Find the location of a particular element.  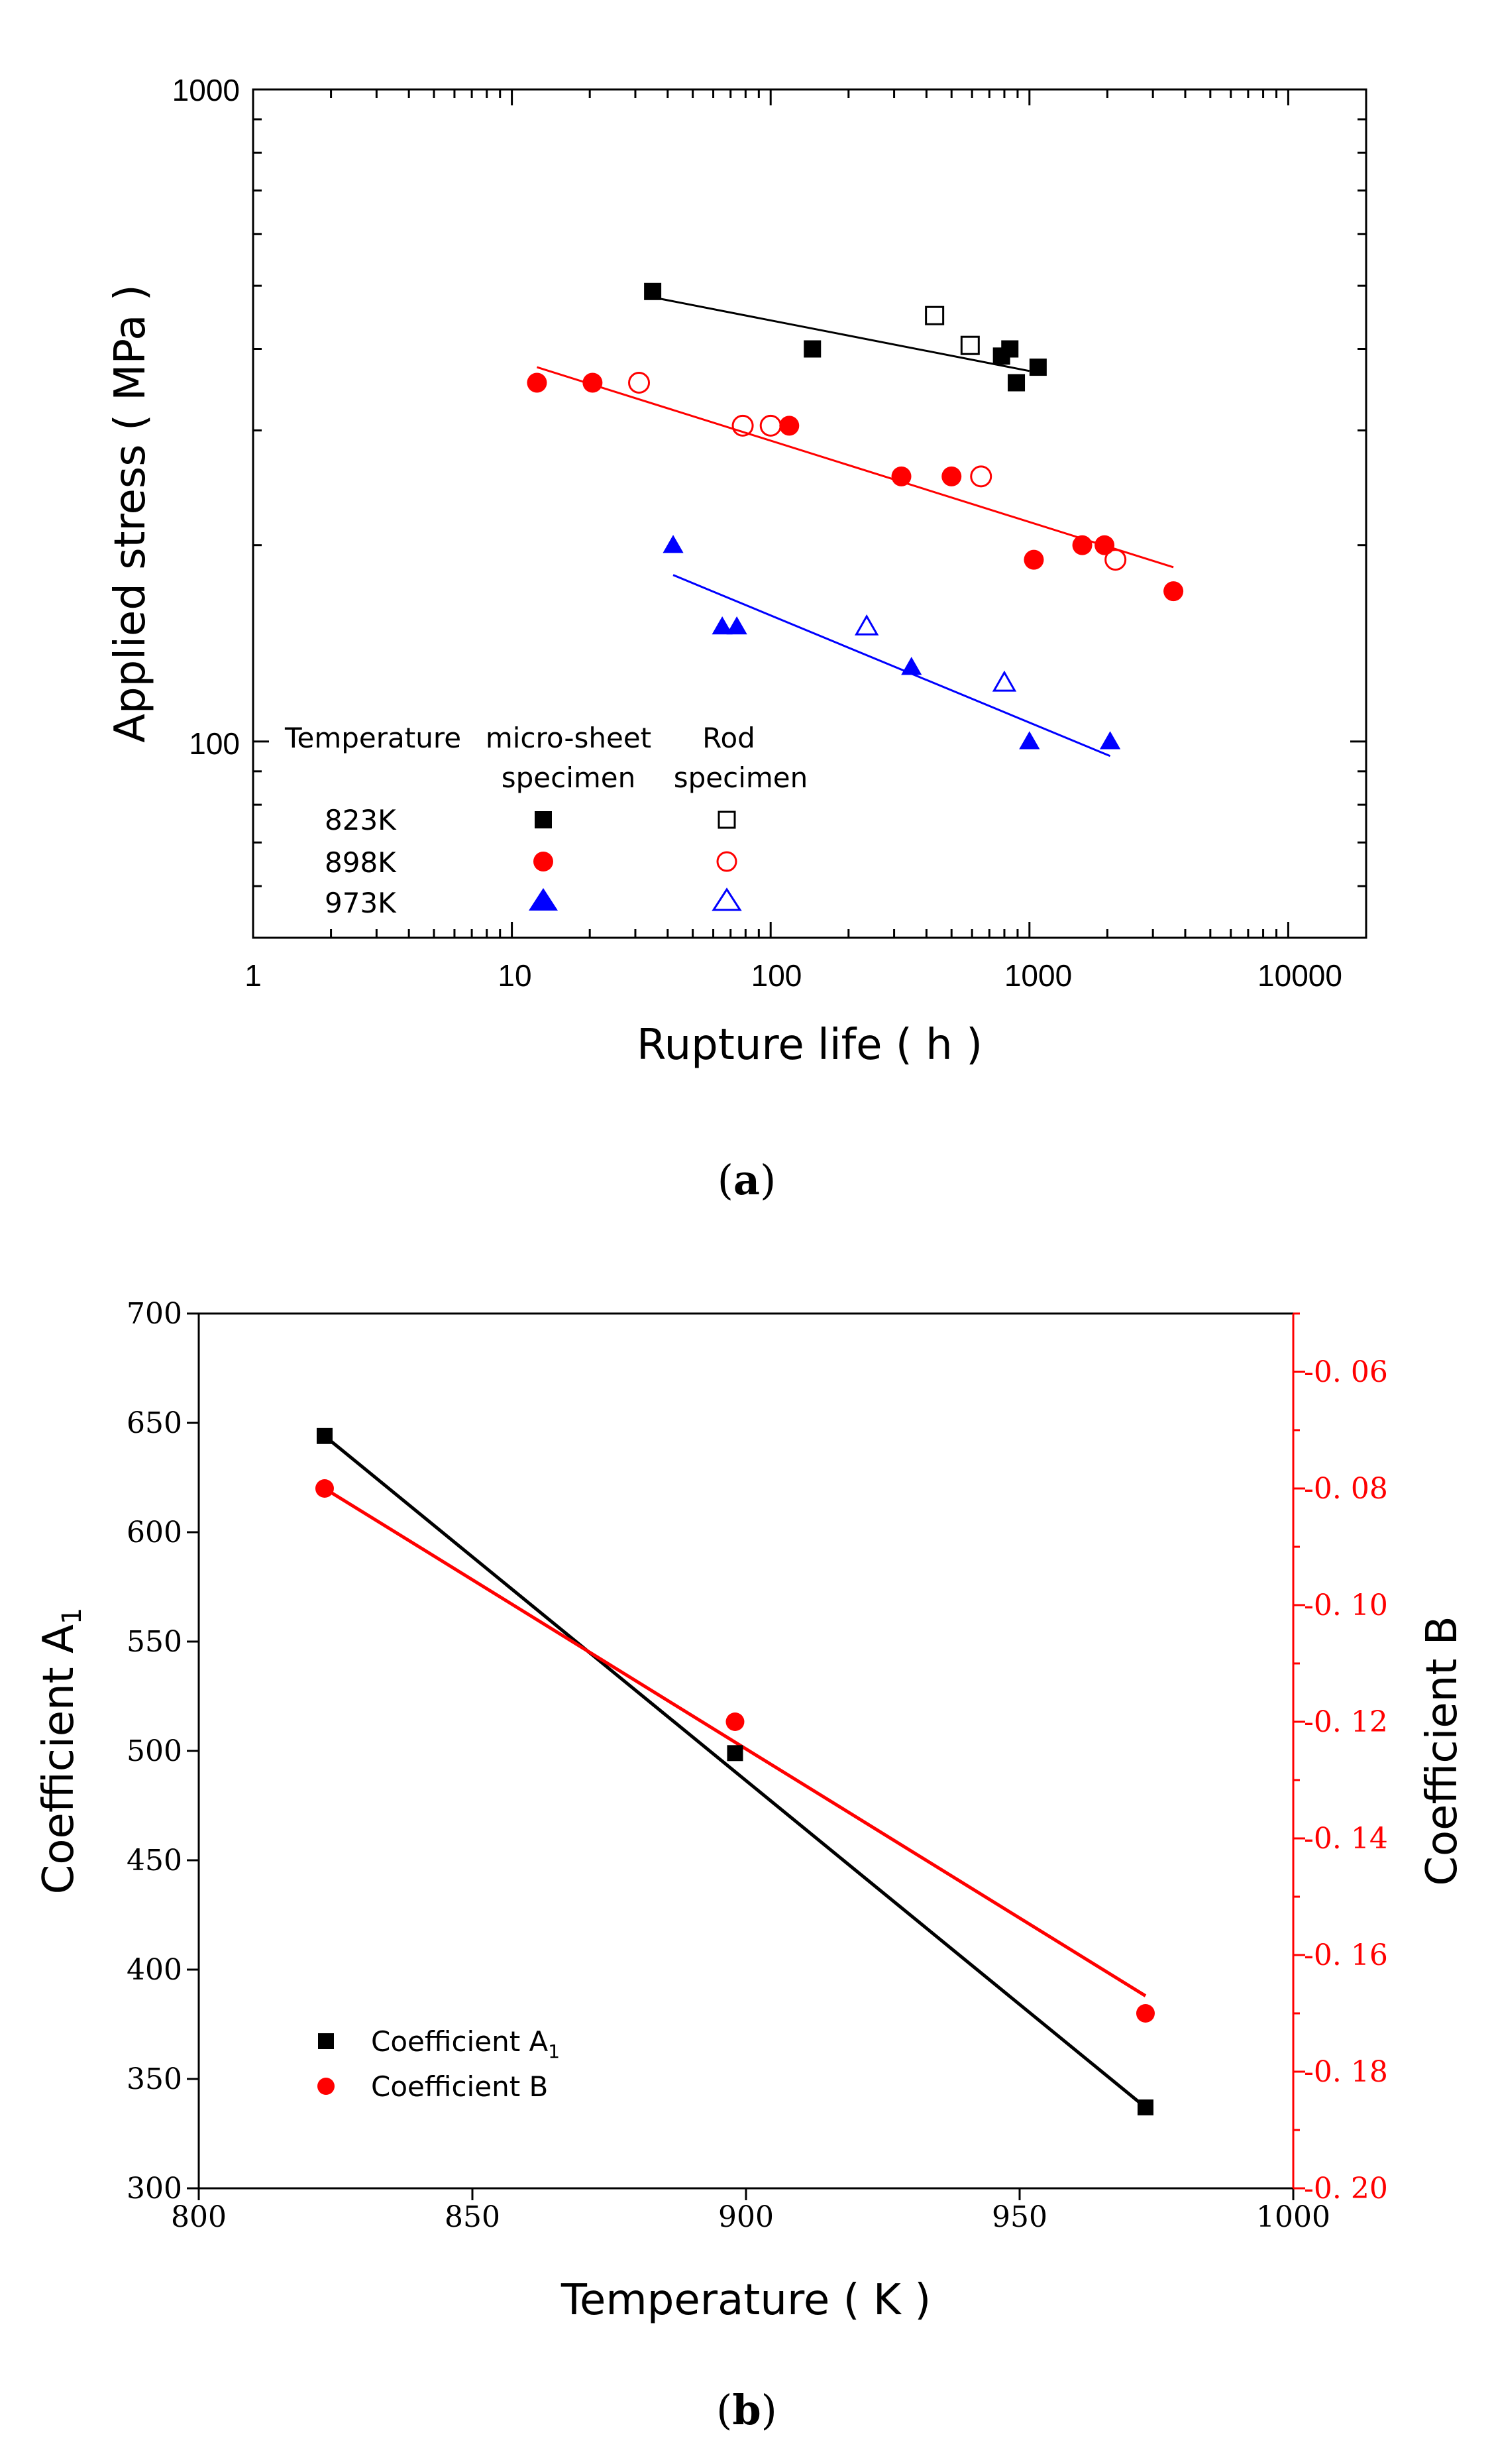

a-x-tick-label-10000: 10000 is located at coordinates (1299, 975).